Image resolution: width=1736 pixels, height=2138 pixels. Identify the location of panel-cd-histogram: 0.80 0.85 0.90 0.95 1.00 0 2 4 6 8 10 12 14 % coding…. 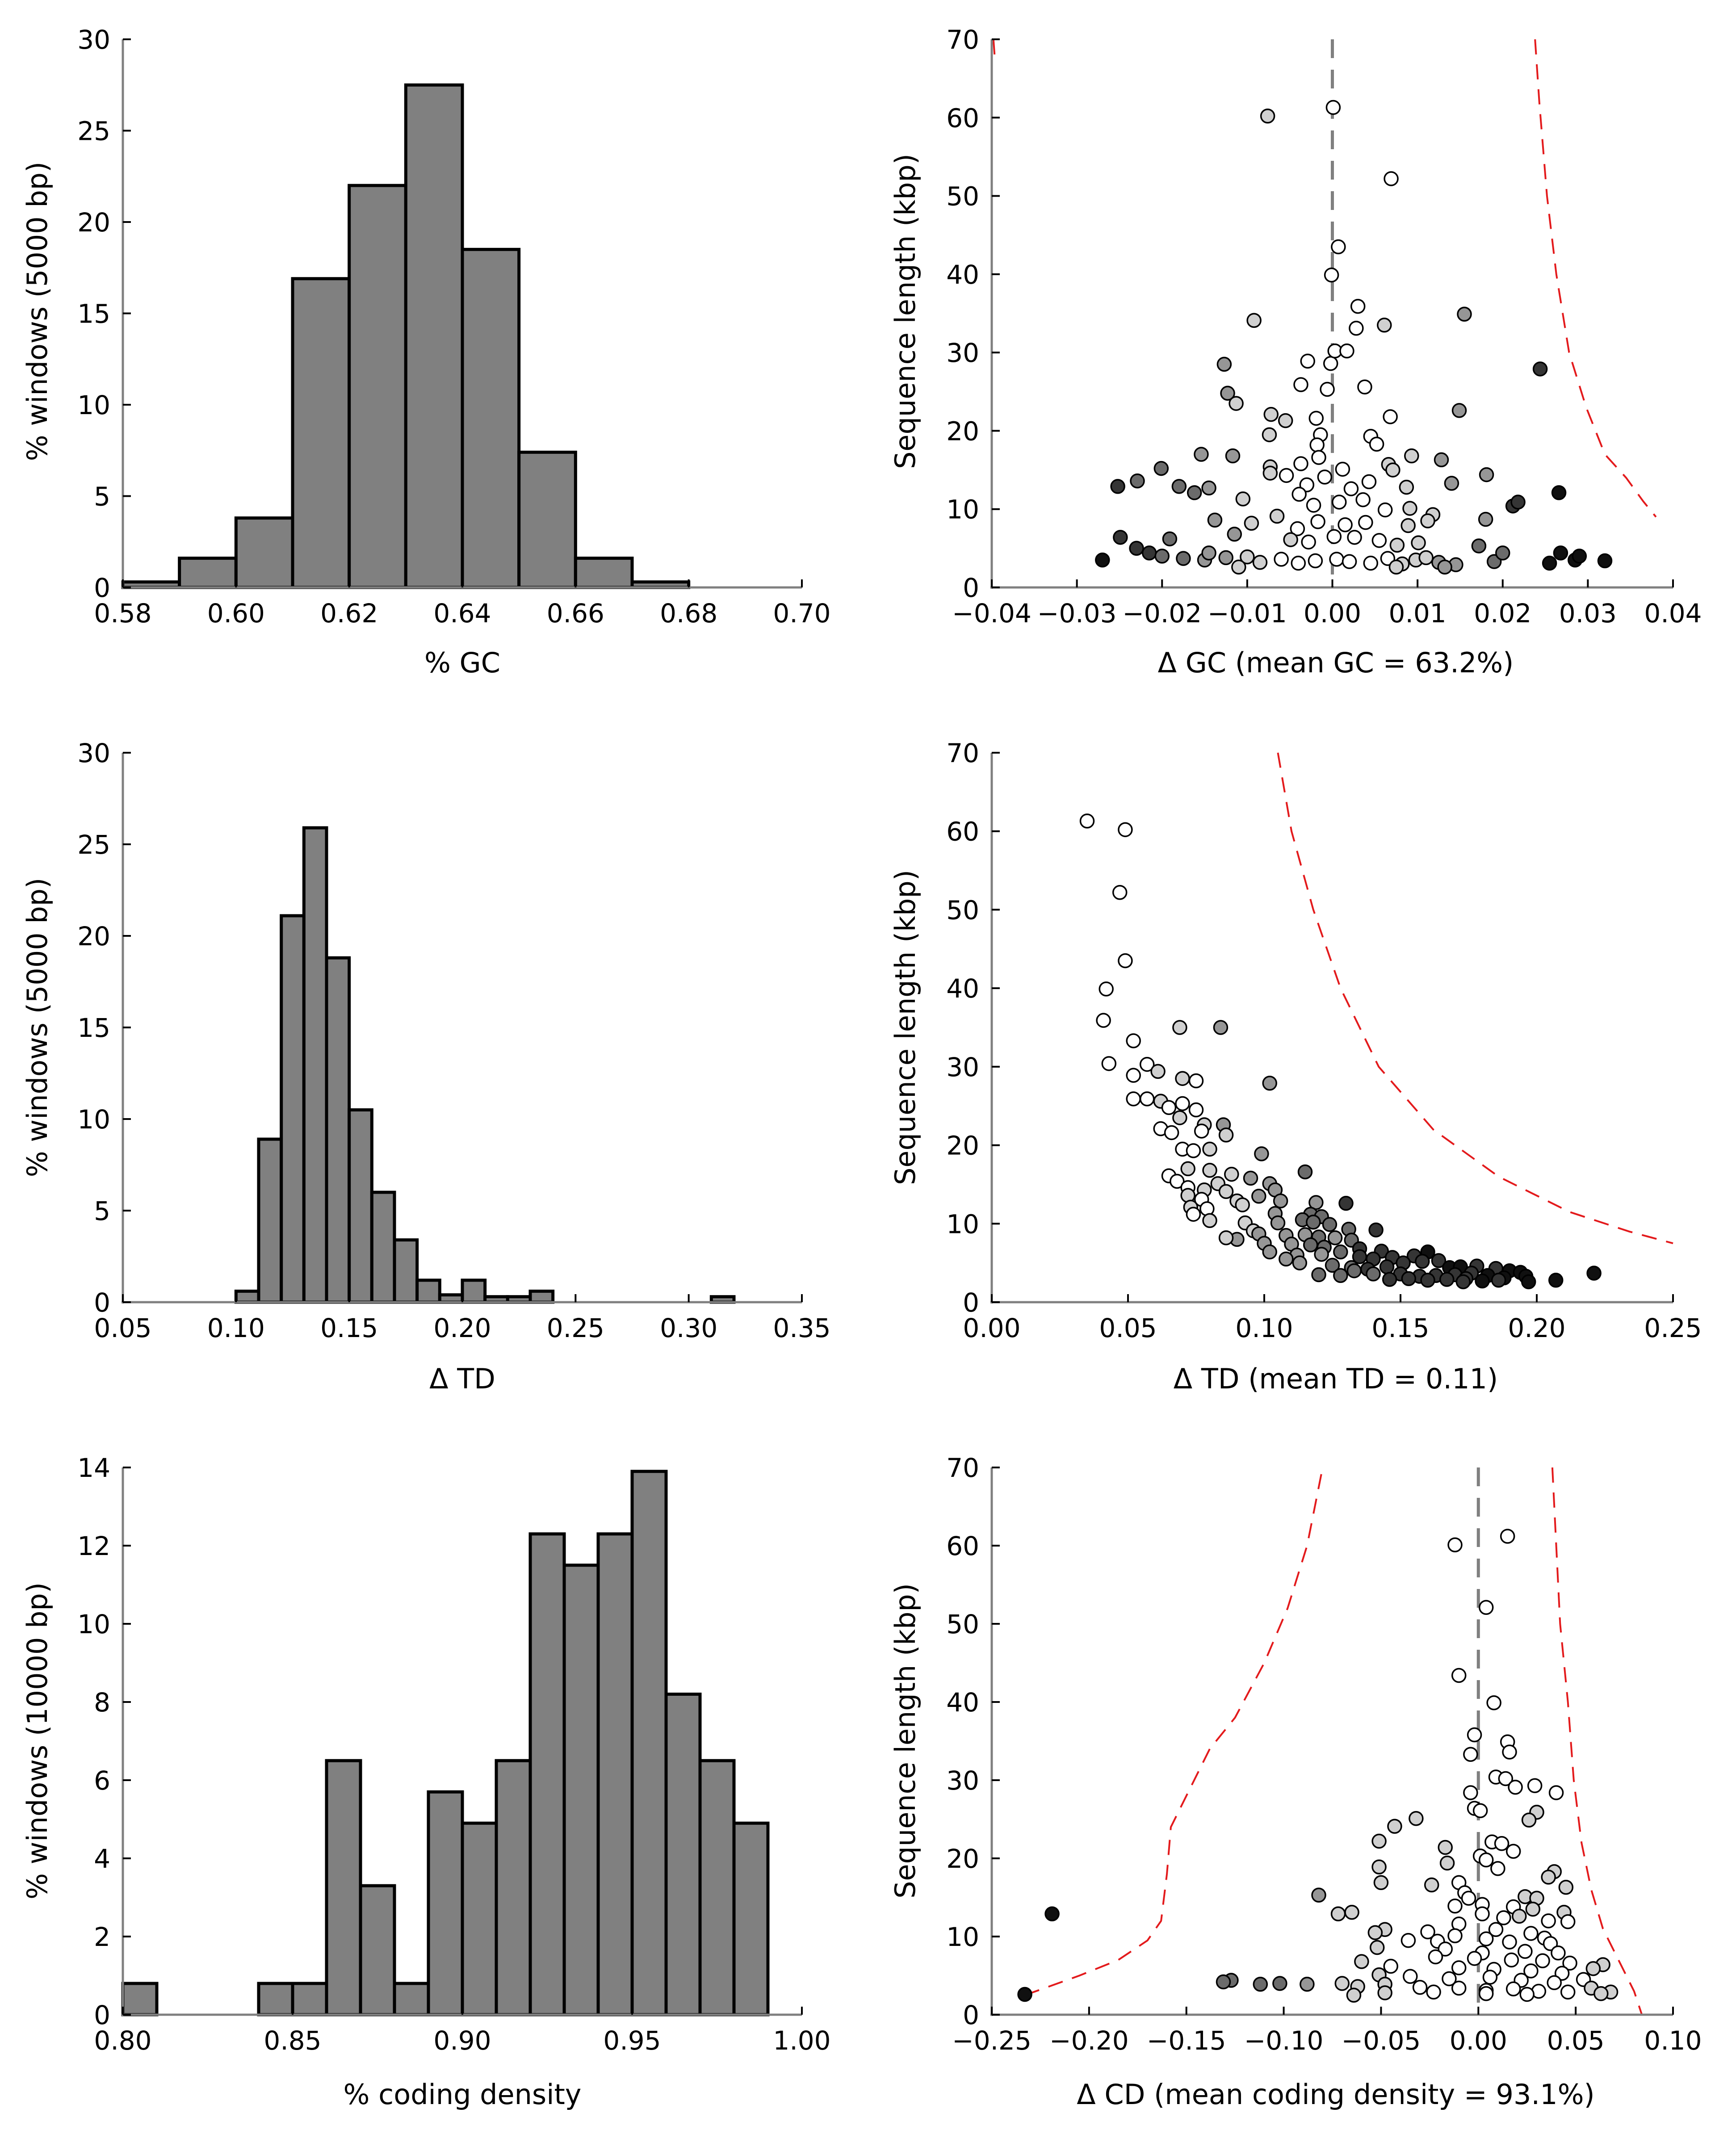
(426, 1782).